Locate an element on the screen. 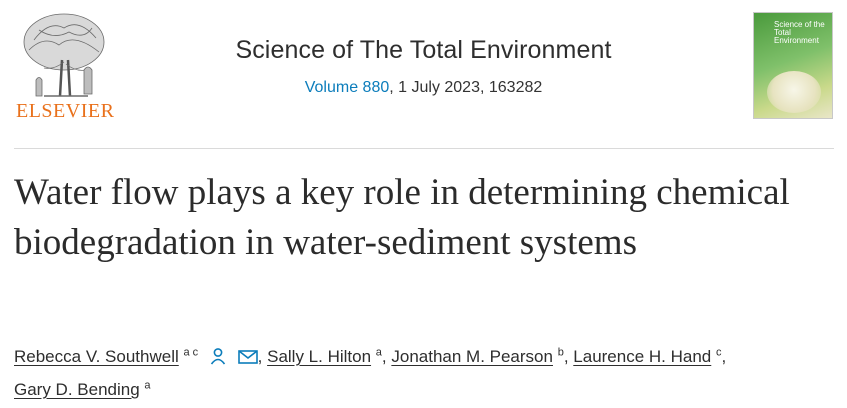 The height and width of the screenshot is (408, 847). author-affiliation-1: a c is located at coordinates (191, 352).